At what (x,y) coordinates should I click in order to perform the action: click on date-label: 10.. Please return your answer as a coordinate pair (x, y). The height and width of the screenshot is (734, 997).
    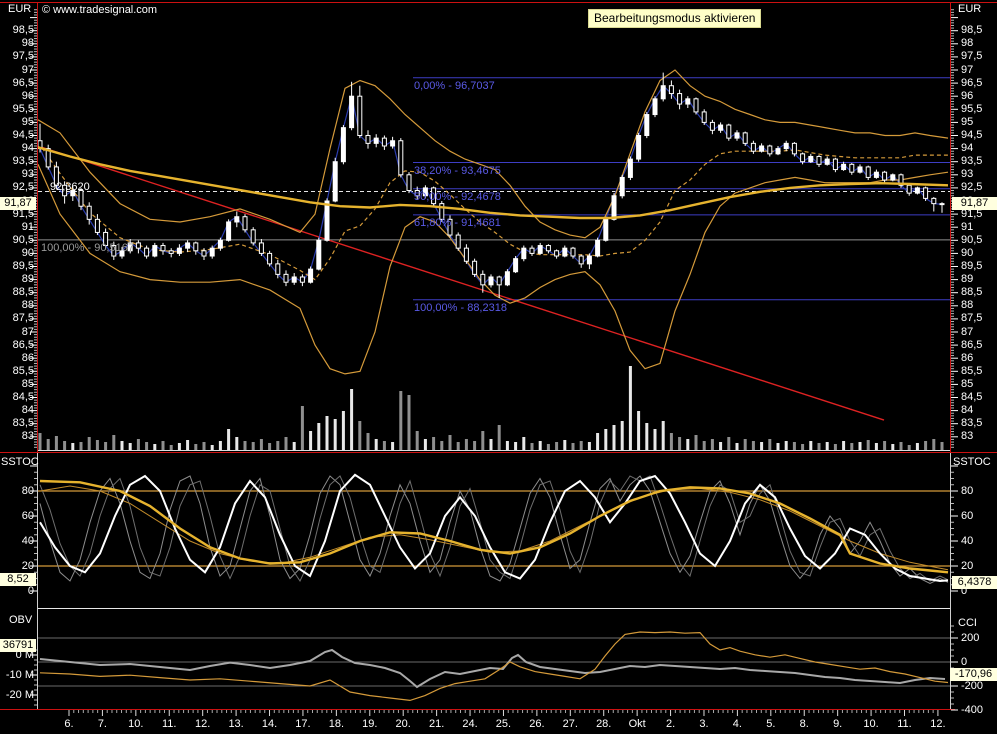
    Looking at the image, I should click on (871, 724).